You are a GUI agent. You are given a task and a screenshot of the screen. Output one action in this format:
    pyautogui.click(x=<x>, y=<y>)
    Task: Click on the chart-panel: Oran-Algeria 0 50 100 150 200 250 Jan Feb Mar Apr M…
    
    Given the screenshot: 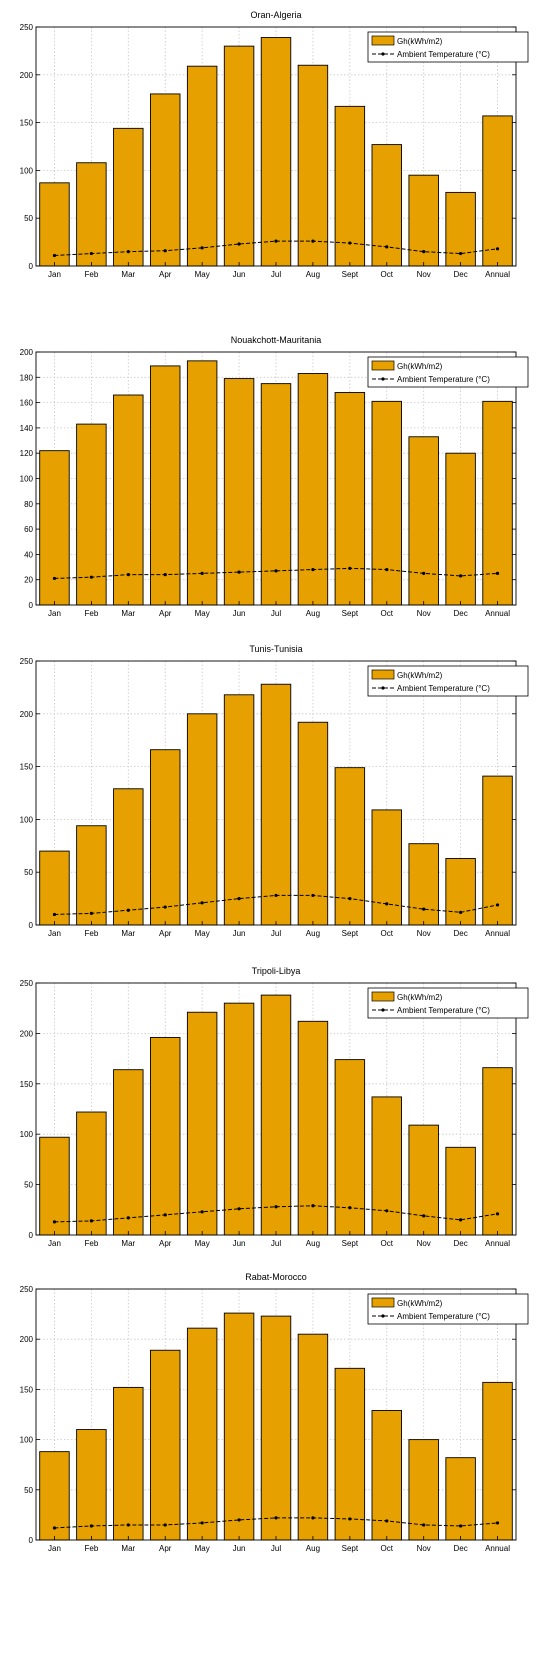 What is the action you would take?
    pyautogui.click(x=274, y=144)
    